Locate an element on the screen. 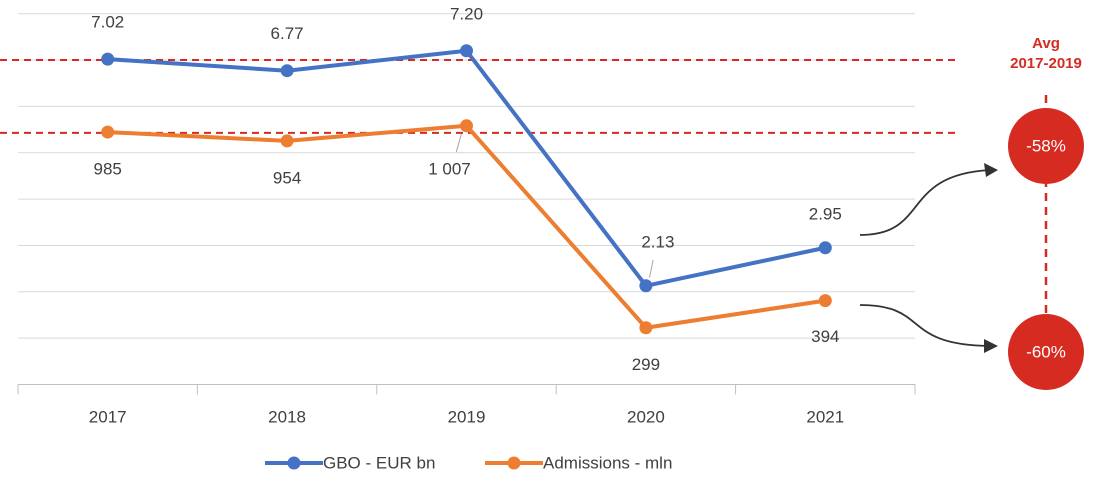 This screenshot has height=485, width=1101. data-label: 985 is located at coordinates (108, 169).